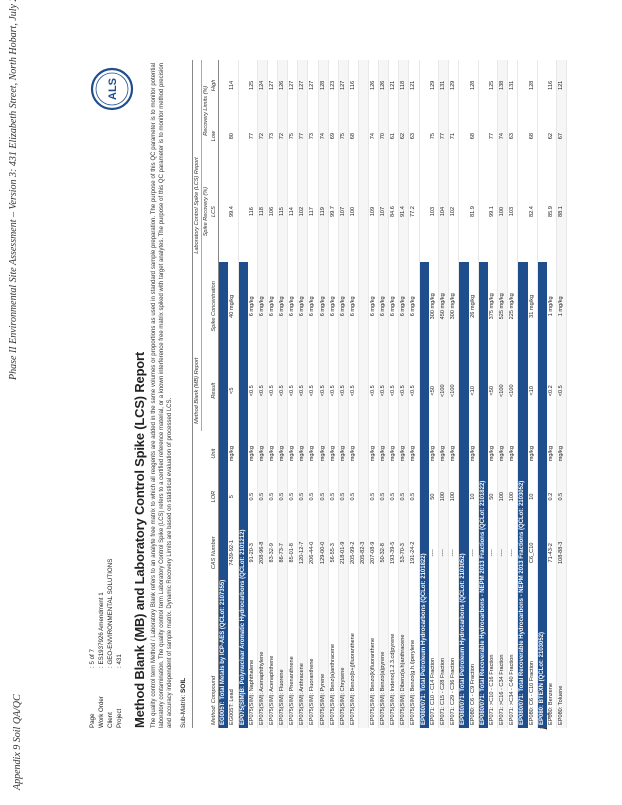 This screenshot has height=805, width=622. What do you see at coordinates (453, 136) in the screenshot?
I see `recovery-low: 71` at bounding box center [453, 136].